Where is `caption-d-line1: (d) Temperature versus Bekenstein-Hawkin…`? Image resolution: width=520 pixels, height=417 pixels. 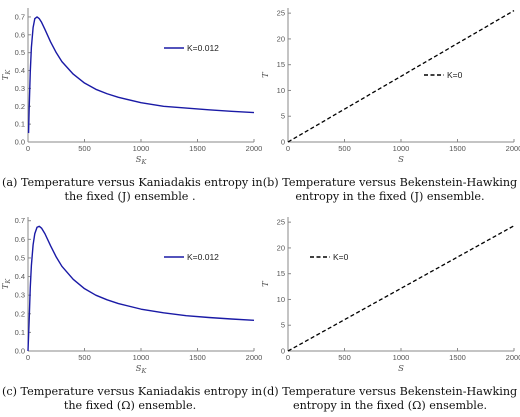 caption-d-line1: (d) Temperature versus Bekenstein-Hawkin… is located at coordinates (390, 391).